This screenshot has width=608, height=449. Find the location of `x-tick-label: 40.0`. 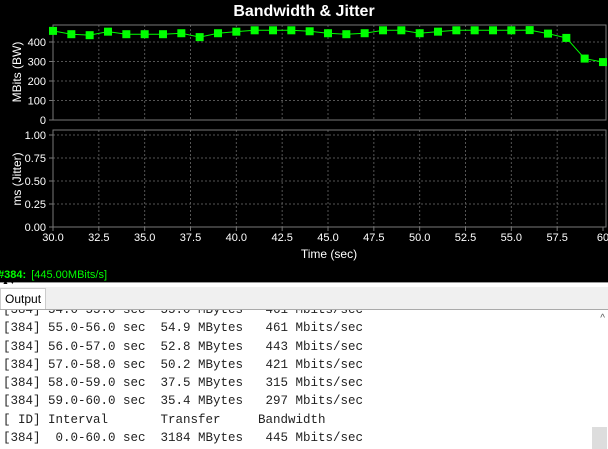

x-tick-label: 40.0 is located at coordinates (236, 238).